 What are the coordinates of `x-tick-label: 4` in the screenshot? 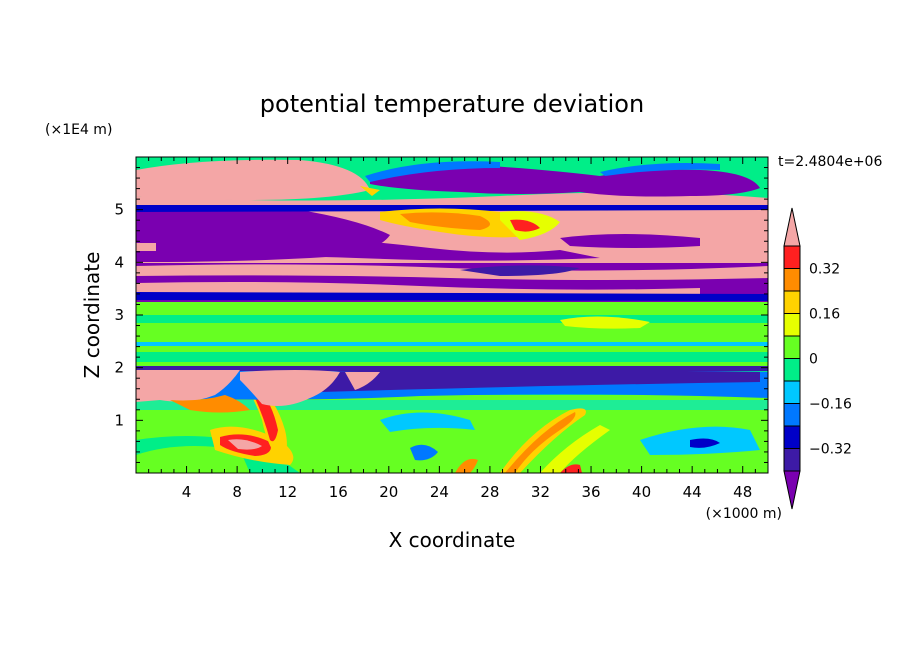 It's located at (187, 492).